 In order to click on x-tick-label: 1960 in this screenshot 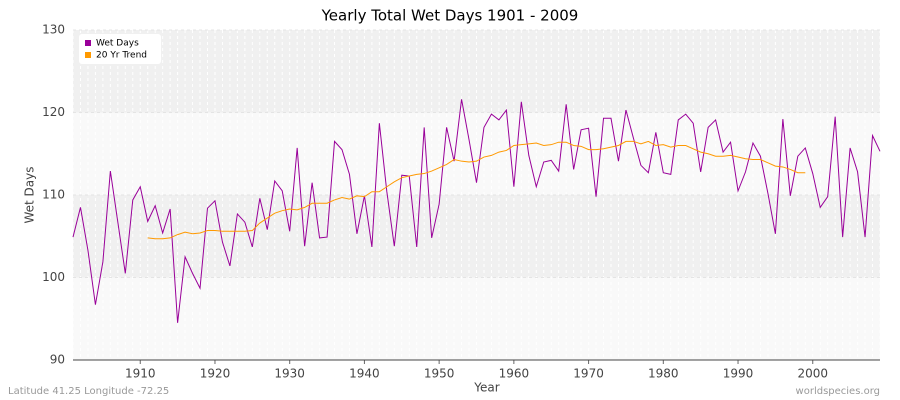, I will do `click(514, 374)`.